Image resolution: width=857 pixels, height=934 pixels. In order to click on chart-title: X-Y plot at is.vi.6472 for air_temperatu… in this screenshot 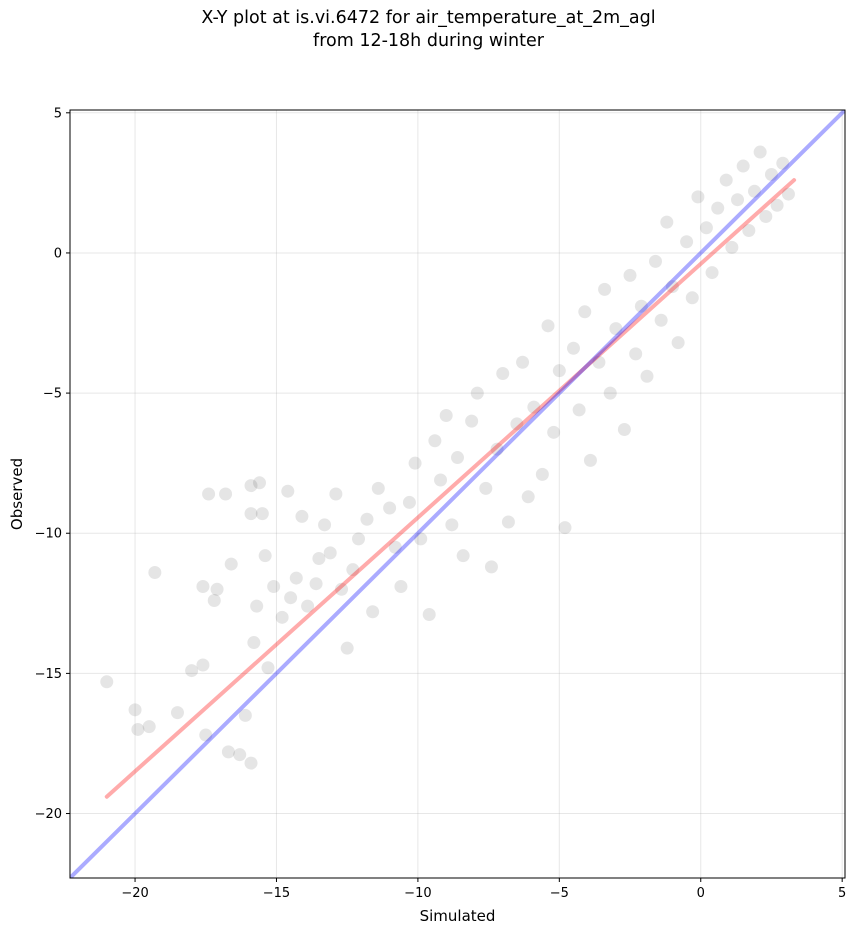, I will do `click(428, 18)`.